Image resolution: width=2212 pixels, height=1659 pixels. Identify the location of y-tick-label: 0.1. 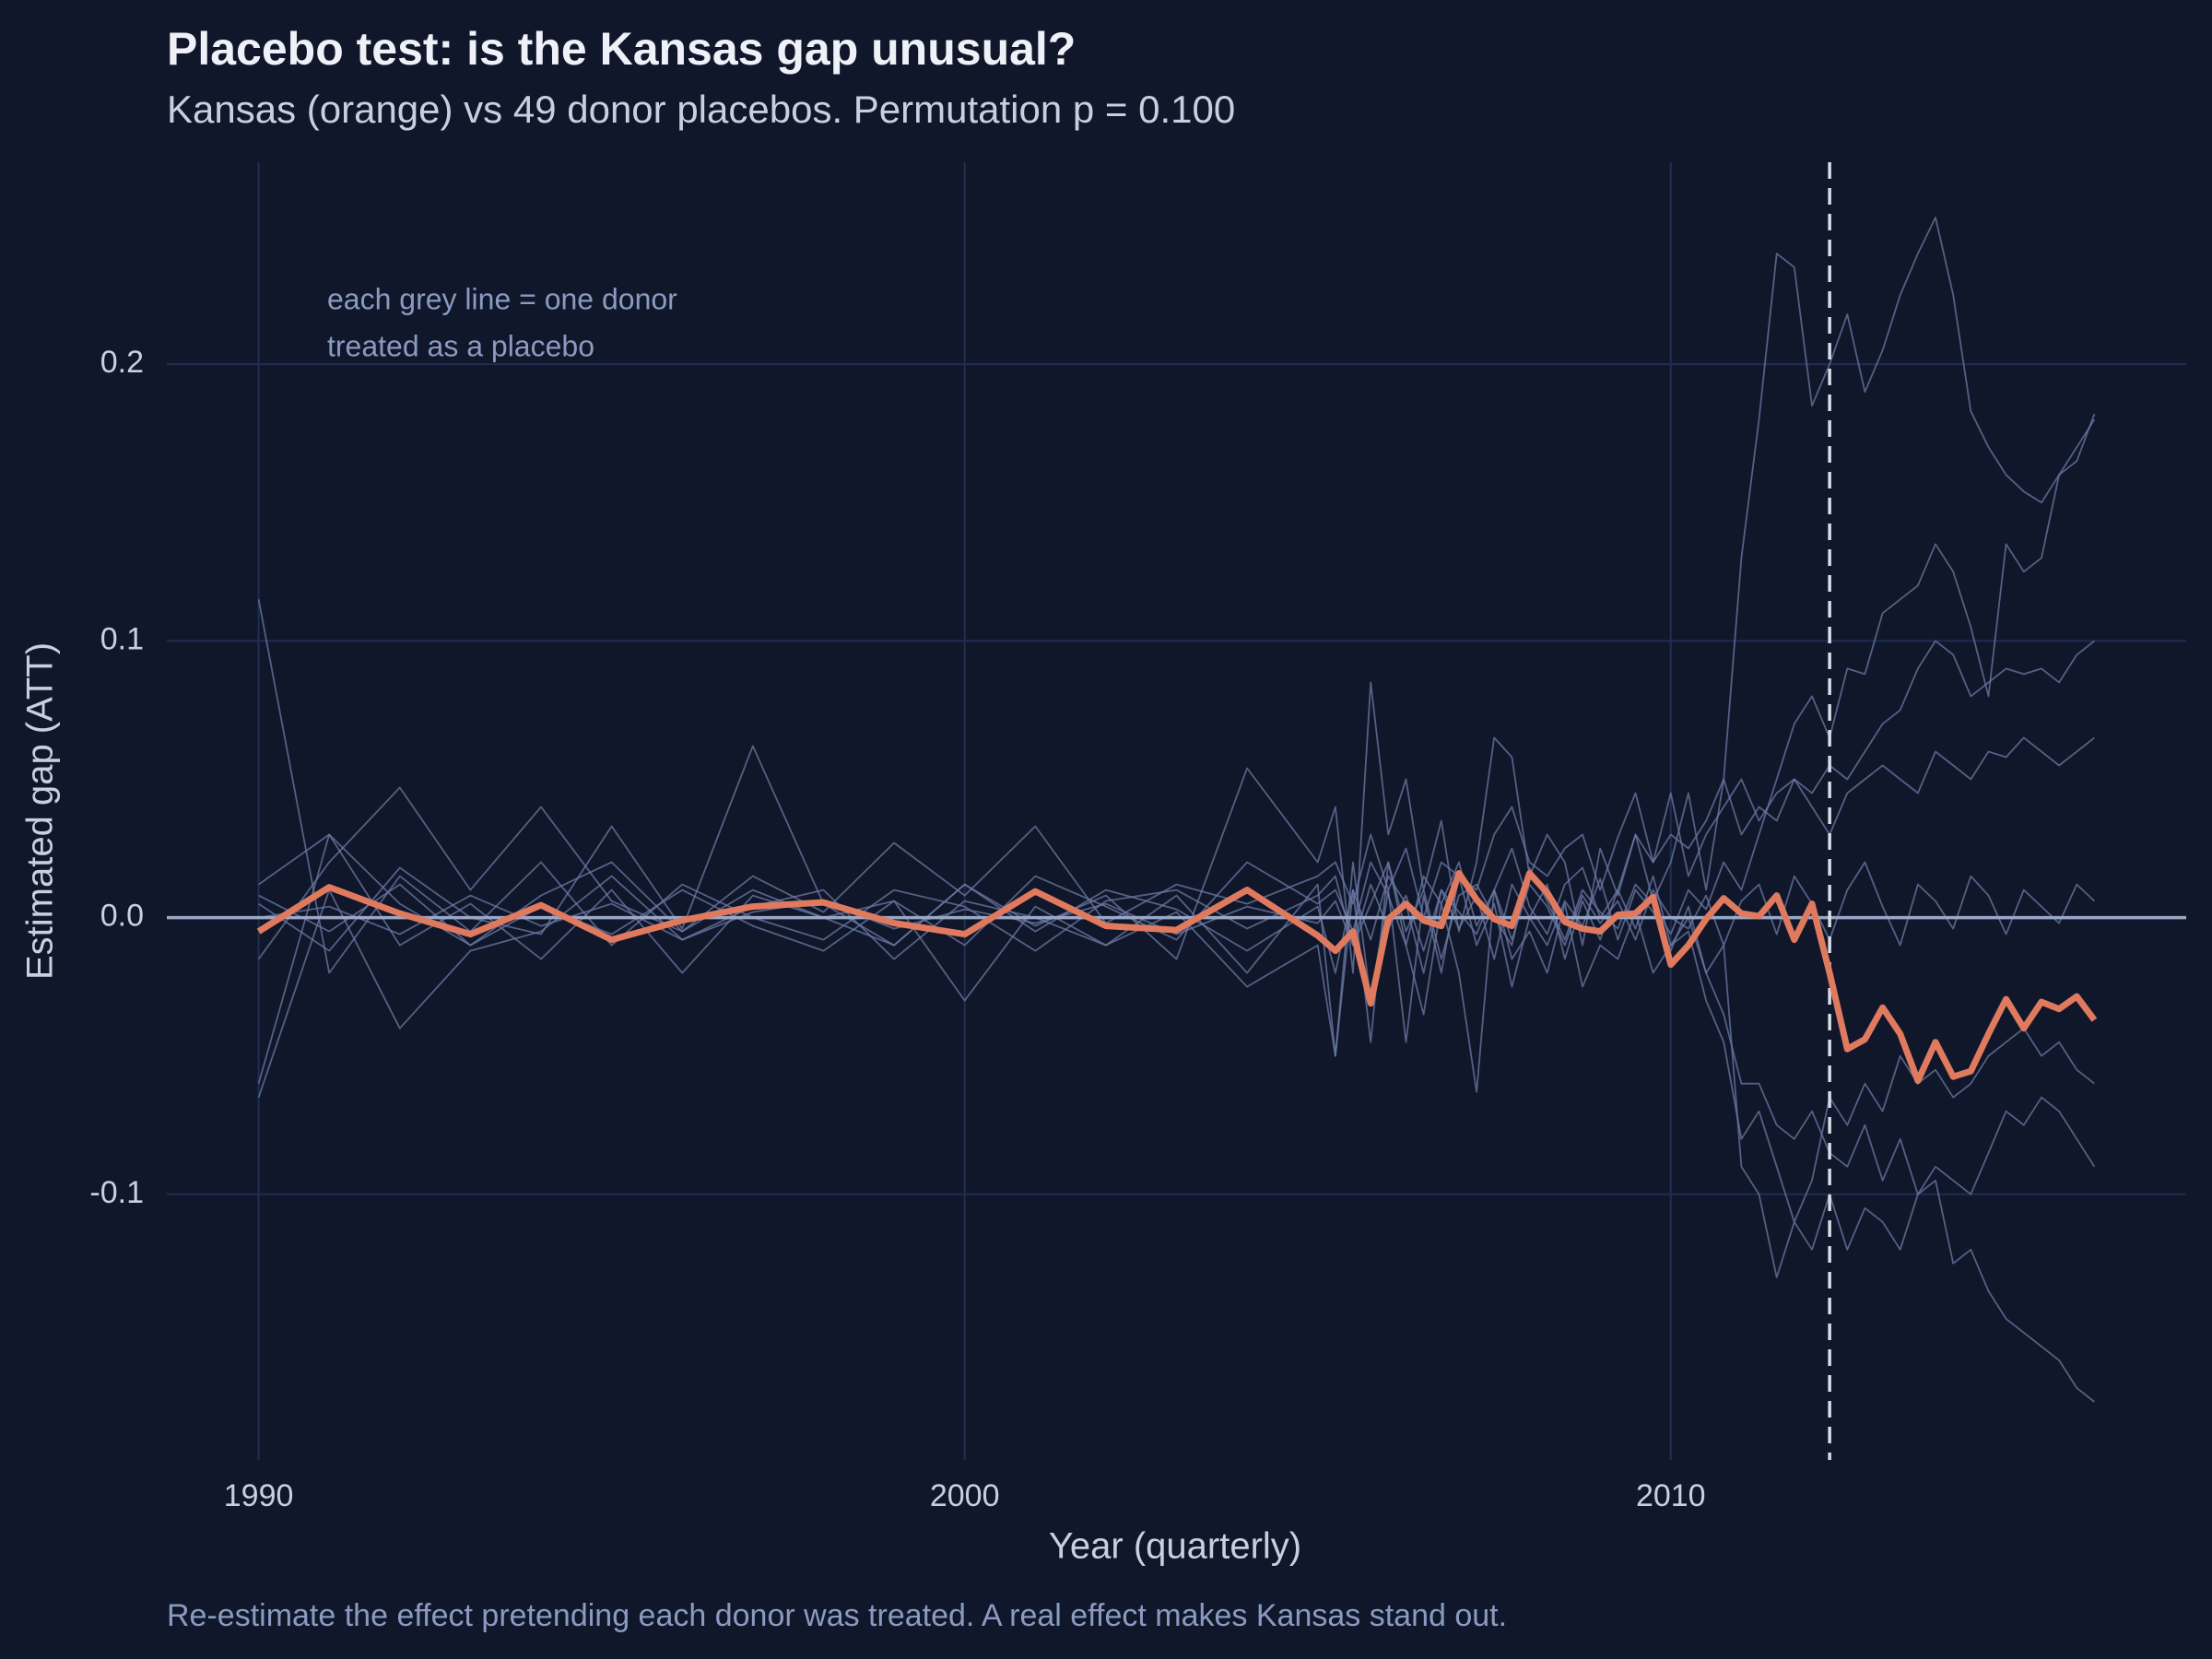
(122, 638).